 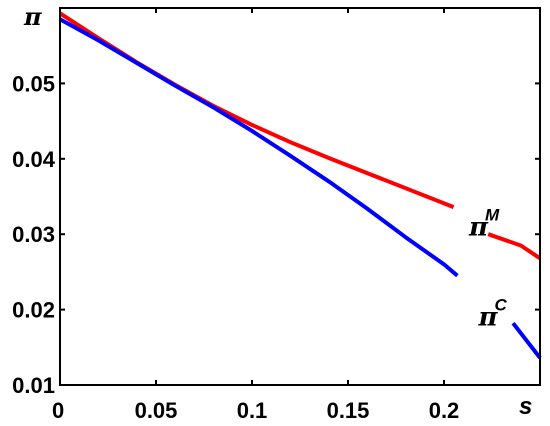 What do you see at coordinates (32, 16) in the screenshot?
I see `y-axis-label: π` at bounding box center [32, 16].